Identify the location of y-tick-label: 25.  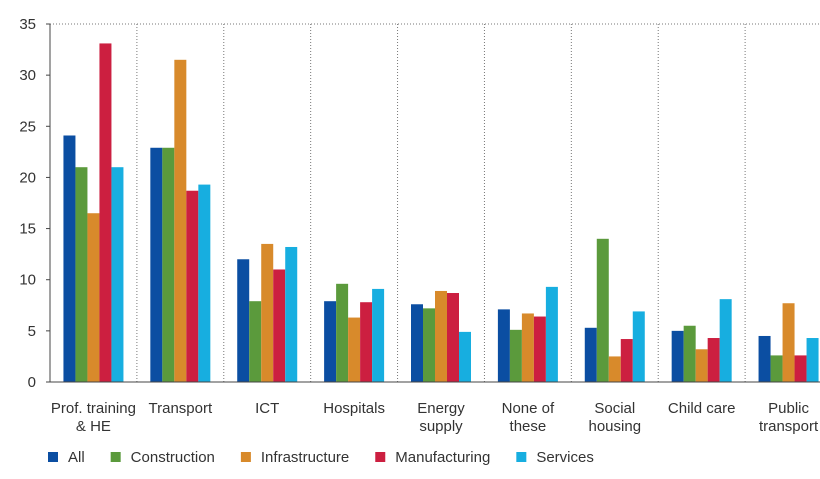
(27, 126).